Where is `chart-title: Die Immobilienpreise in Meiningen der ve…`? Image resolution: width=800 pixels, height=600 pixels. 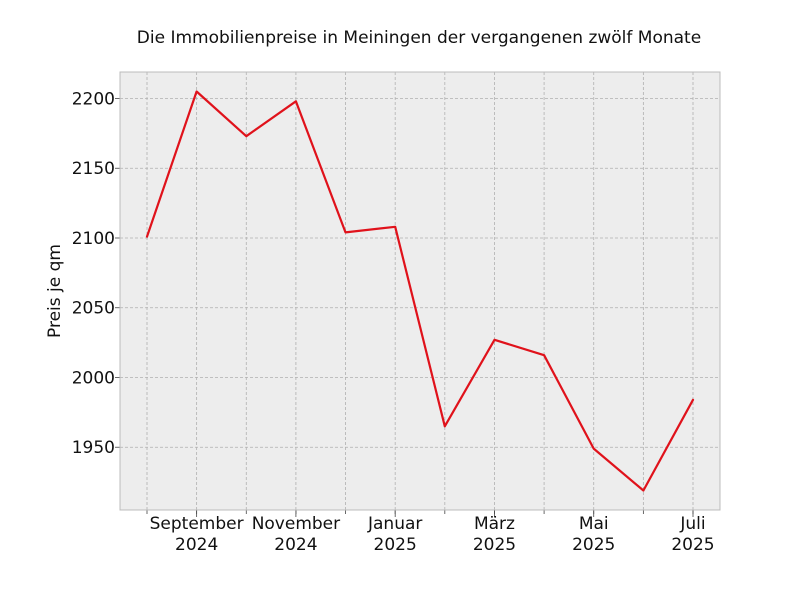 chart-title: Die Immobilienpreise in Meiningen der ve… is located at coordinates (419, 38).